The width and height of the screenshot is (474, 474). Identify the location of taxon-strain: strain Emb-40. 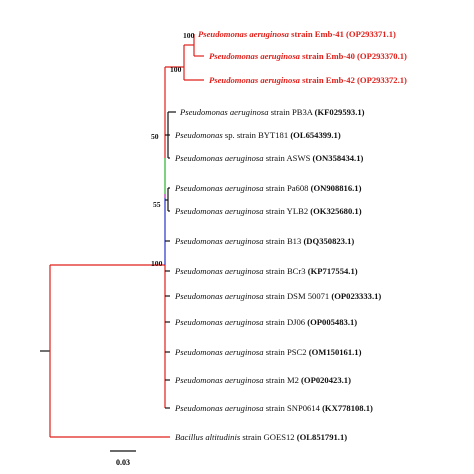
(328, 56).